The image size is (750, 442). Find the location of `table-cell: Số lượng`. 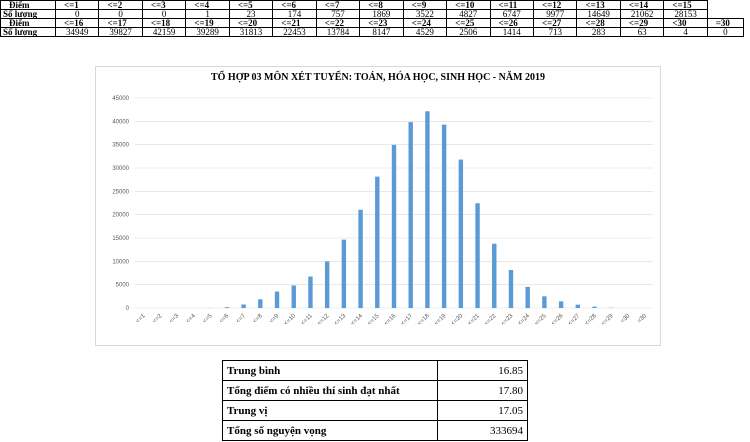

table-cell: Số lượng is located at coordinates (28, 32).